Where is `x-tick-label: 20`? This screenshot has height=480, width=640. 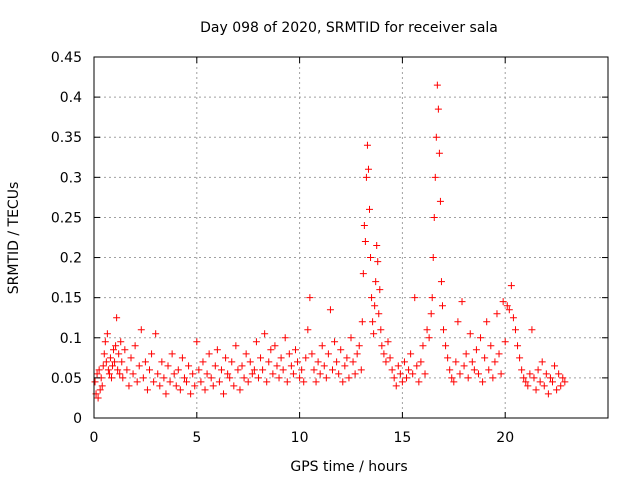 x-tick-label: 20 is located at coordinates (505, 438).